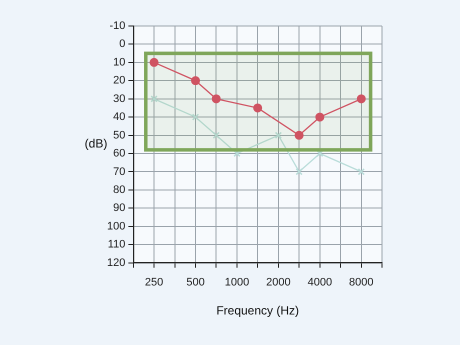 The height and width of the screenshot is (345, 460). Describe the element at coordinates (119, 190) in the screenshot. I see `y-tick-label: 80` at that location.